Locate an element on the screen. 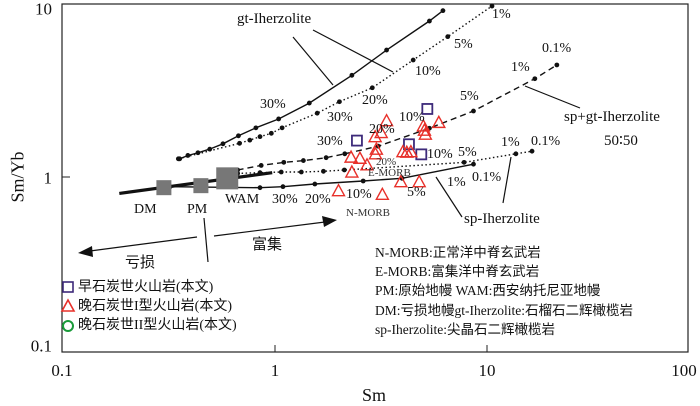 The width and height of the screenshot is (700, 406). sp-leader-line is located at coordinates (449, 197).